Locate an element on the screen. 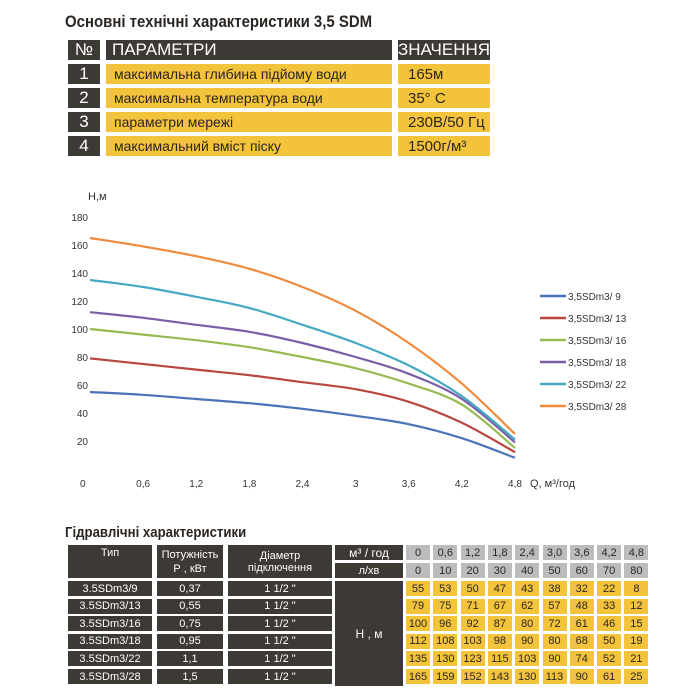 The height and width of the screenshot is (700, 700). head-cell: 74 is located at coordinates (581, 659).